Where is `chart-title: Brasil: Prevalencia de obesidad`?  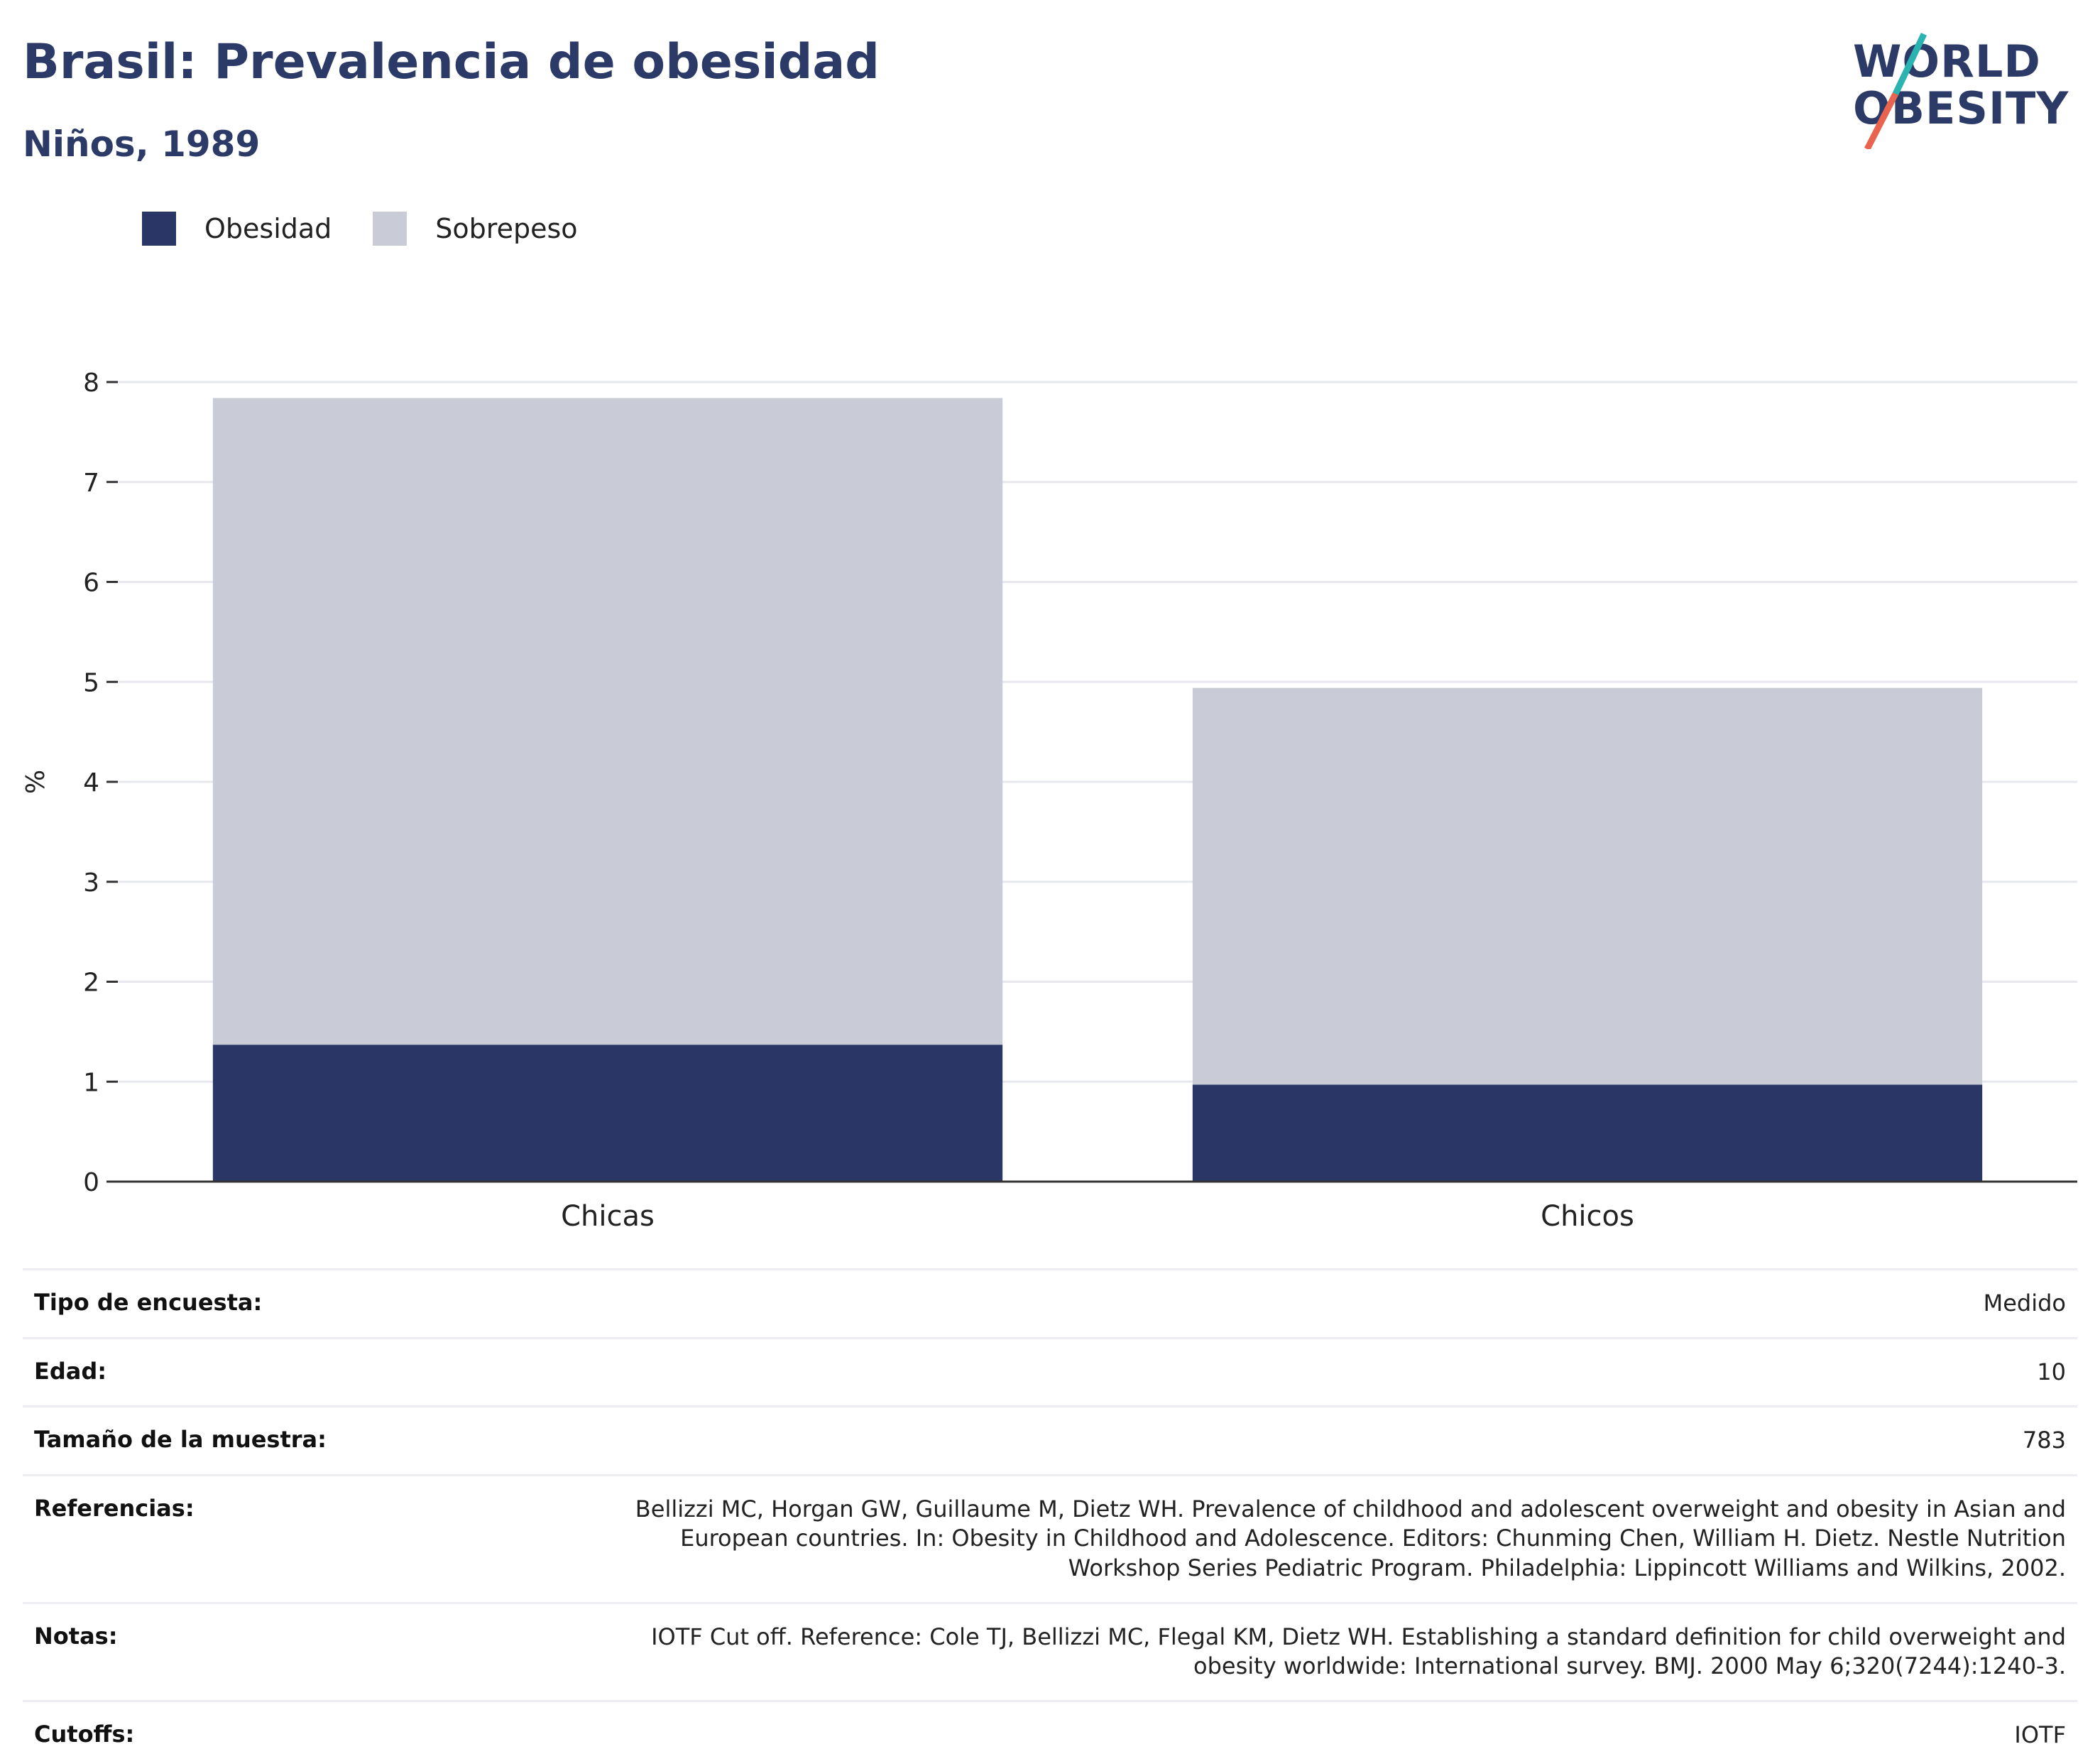
chart-title: Brasil: Prevalencia de obesidad is located at coordinates (451, 62).